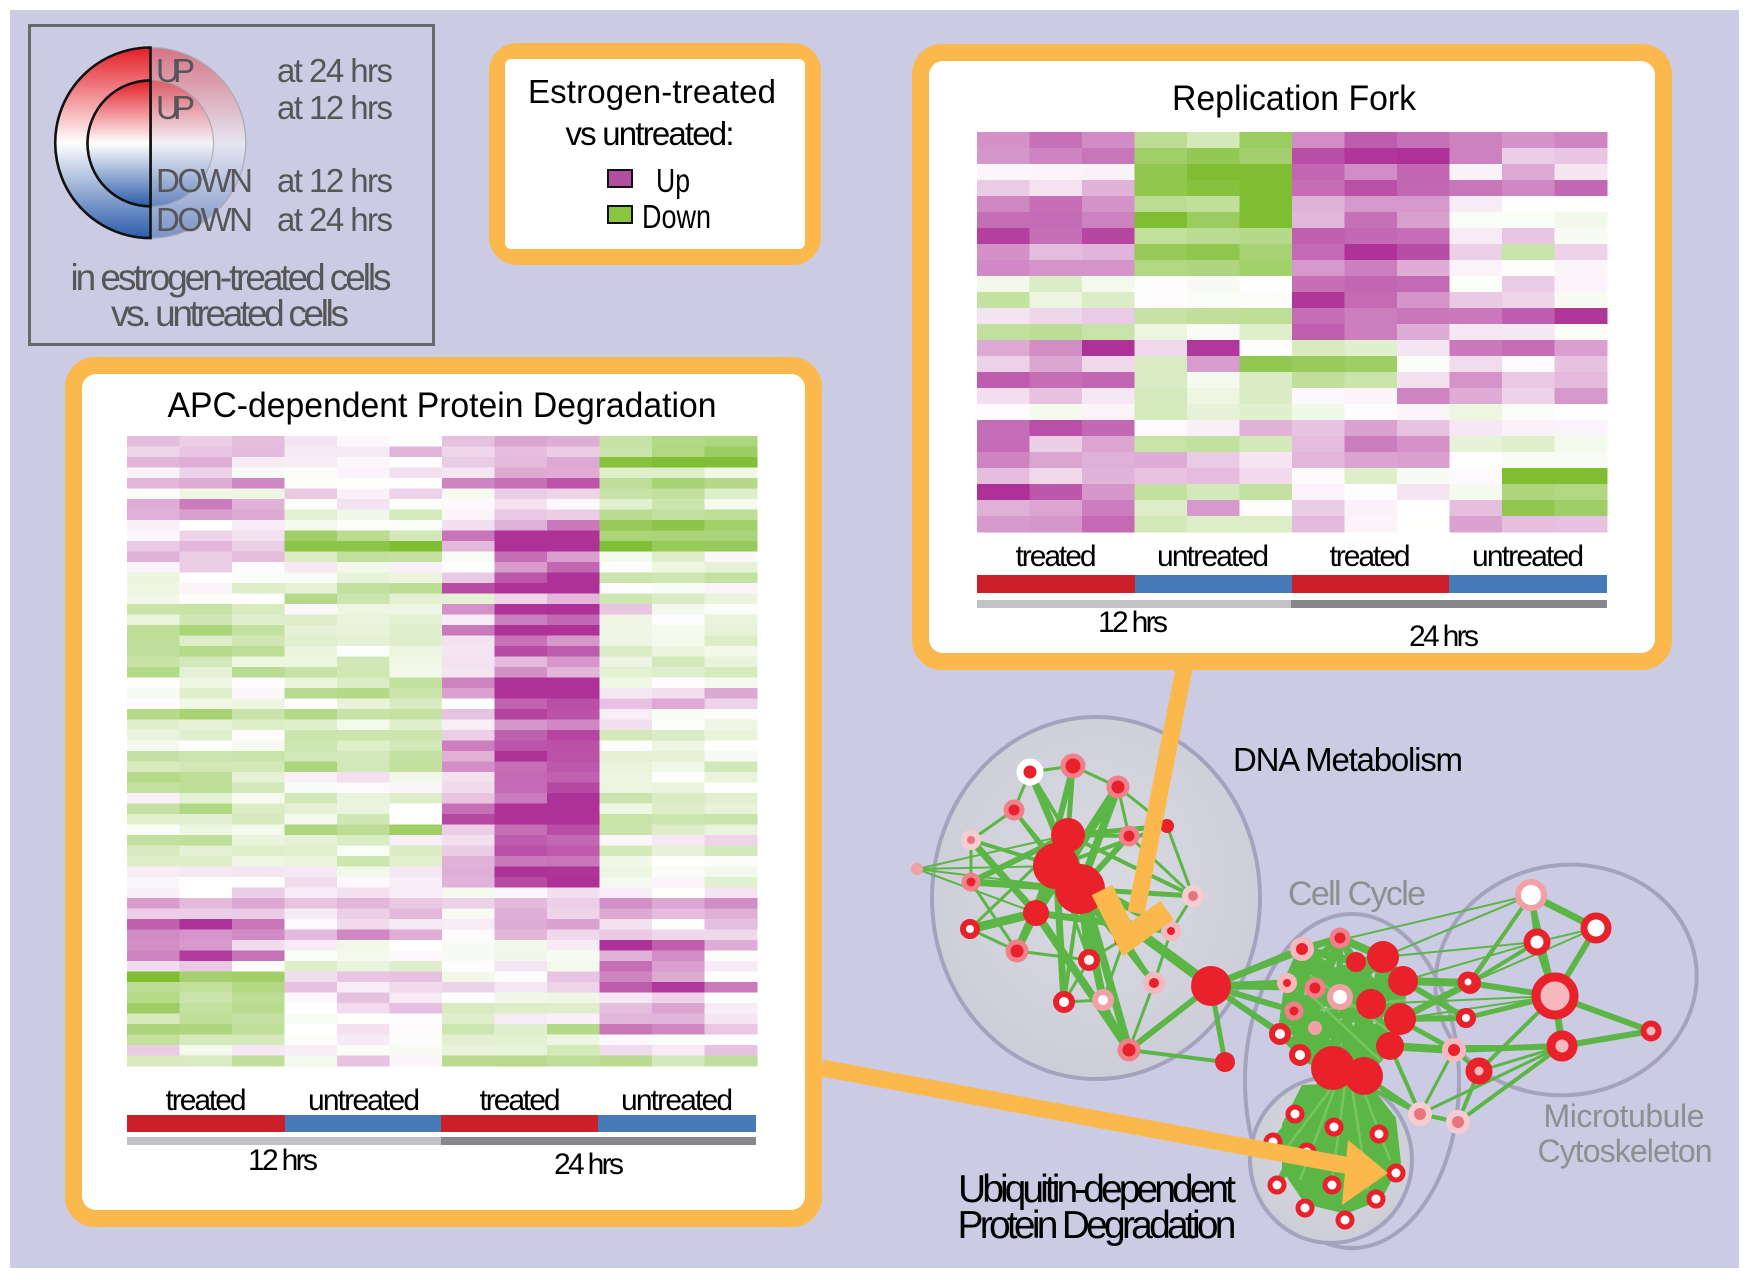 The height and width of the screenshot is (1279, 1750). I want to click on svg-text: Cell Cycle, so click(1357, 894).